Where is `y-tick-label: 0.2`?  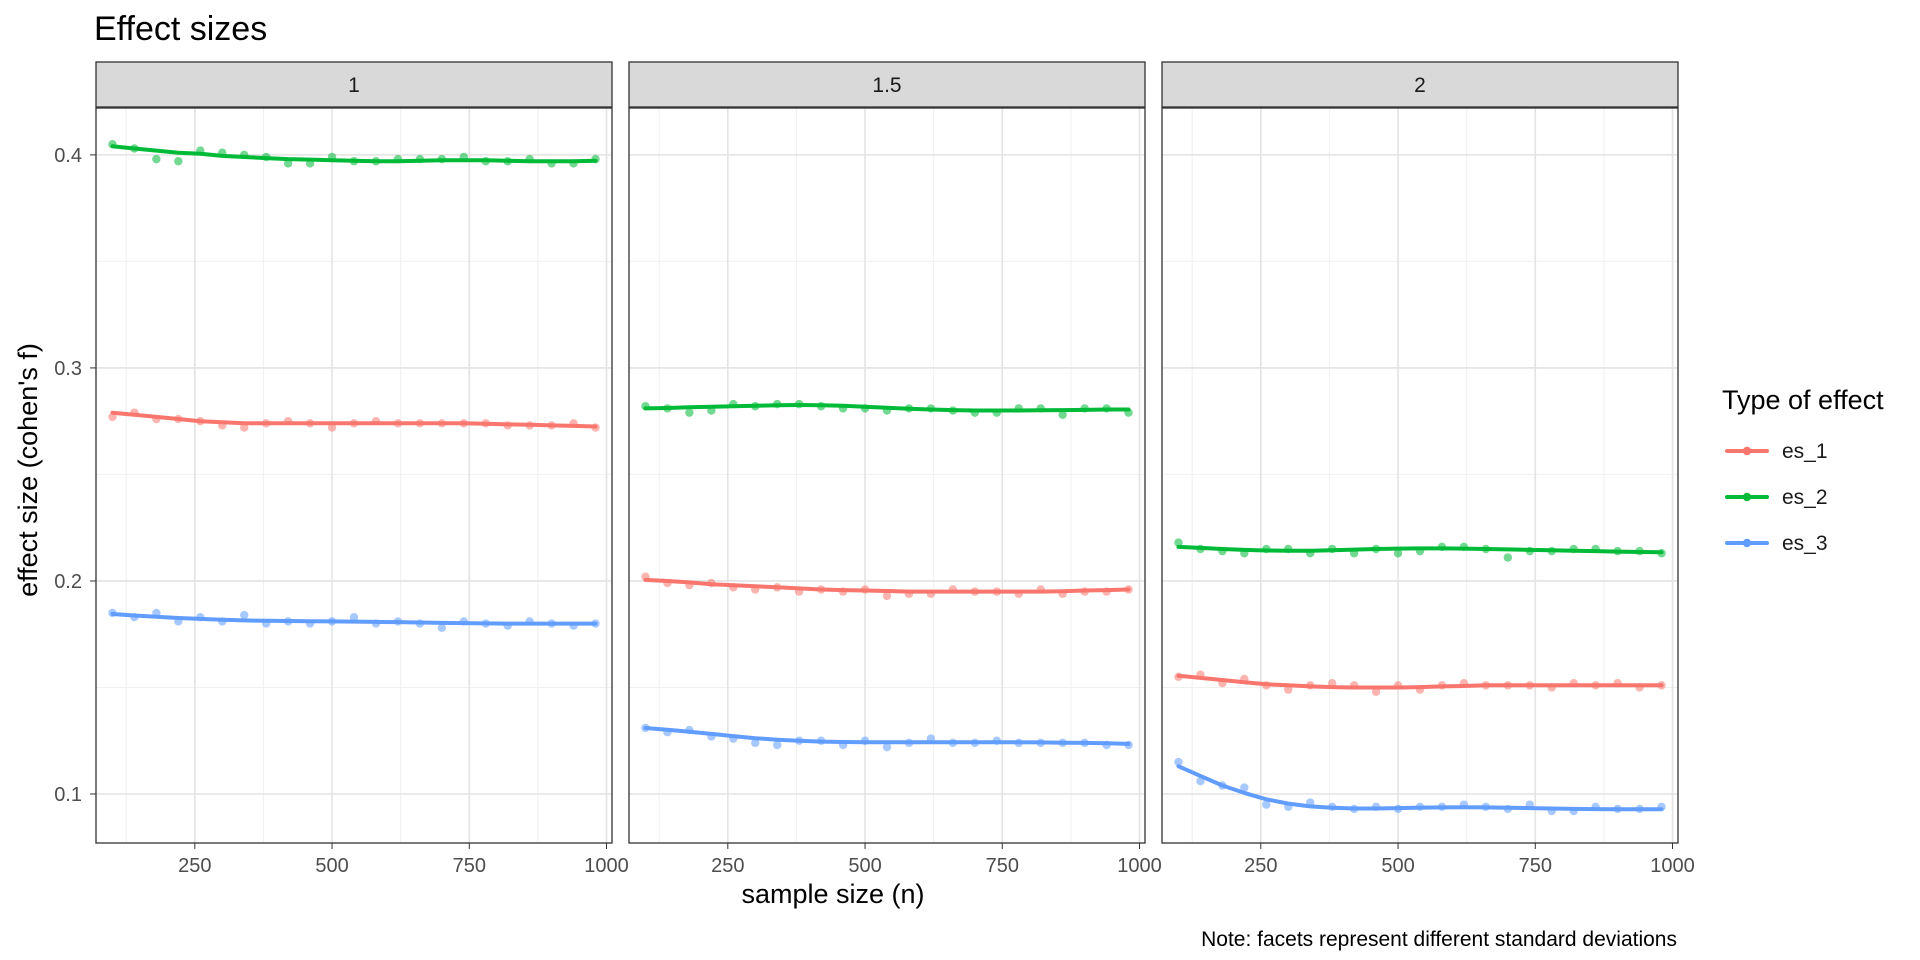
y-tick-label: 0.2 is located at coordinates (68, 582).